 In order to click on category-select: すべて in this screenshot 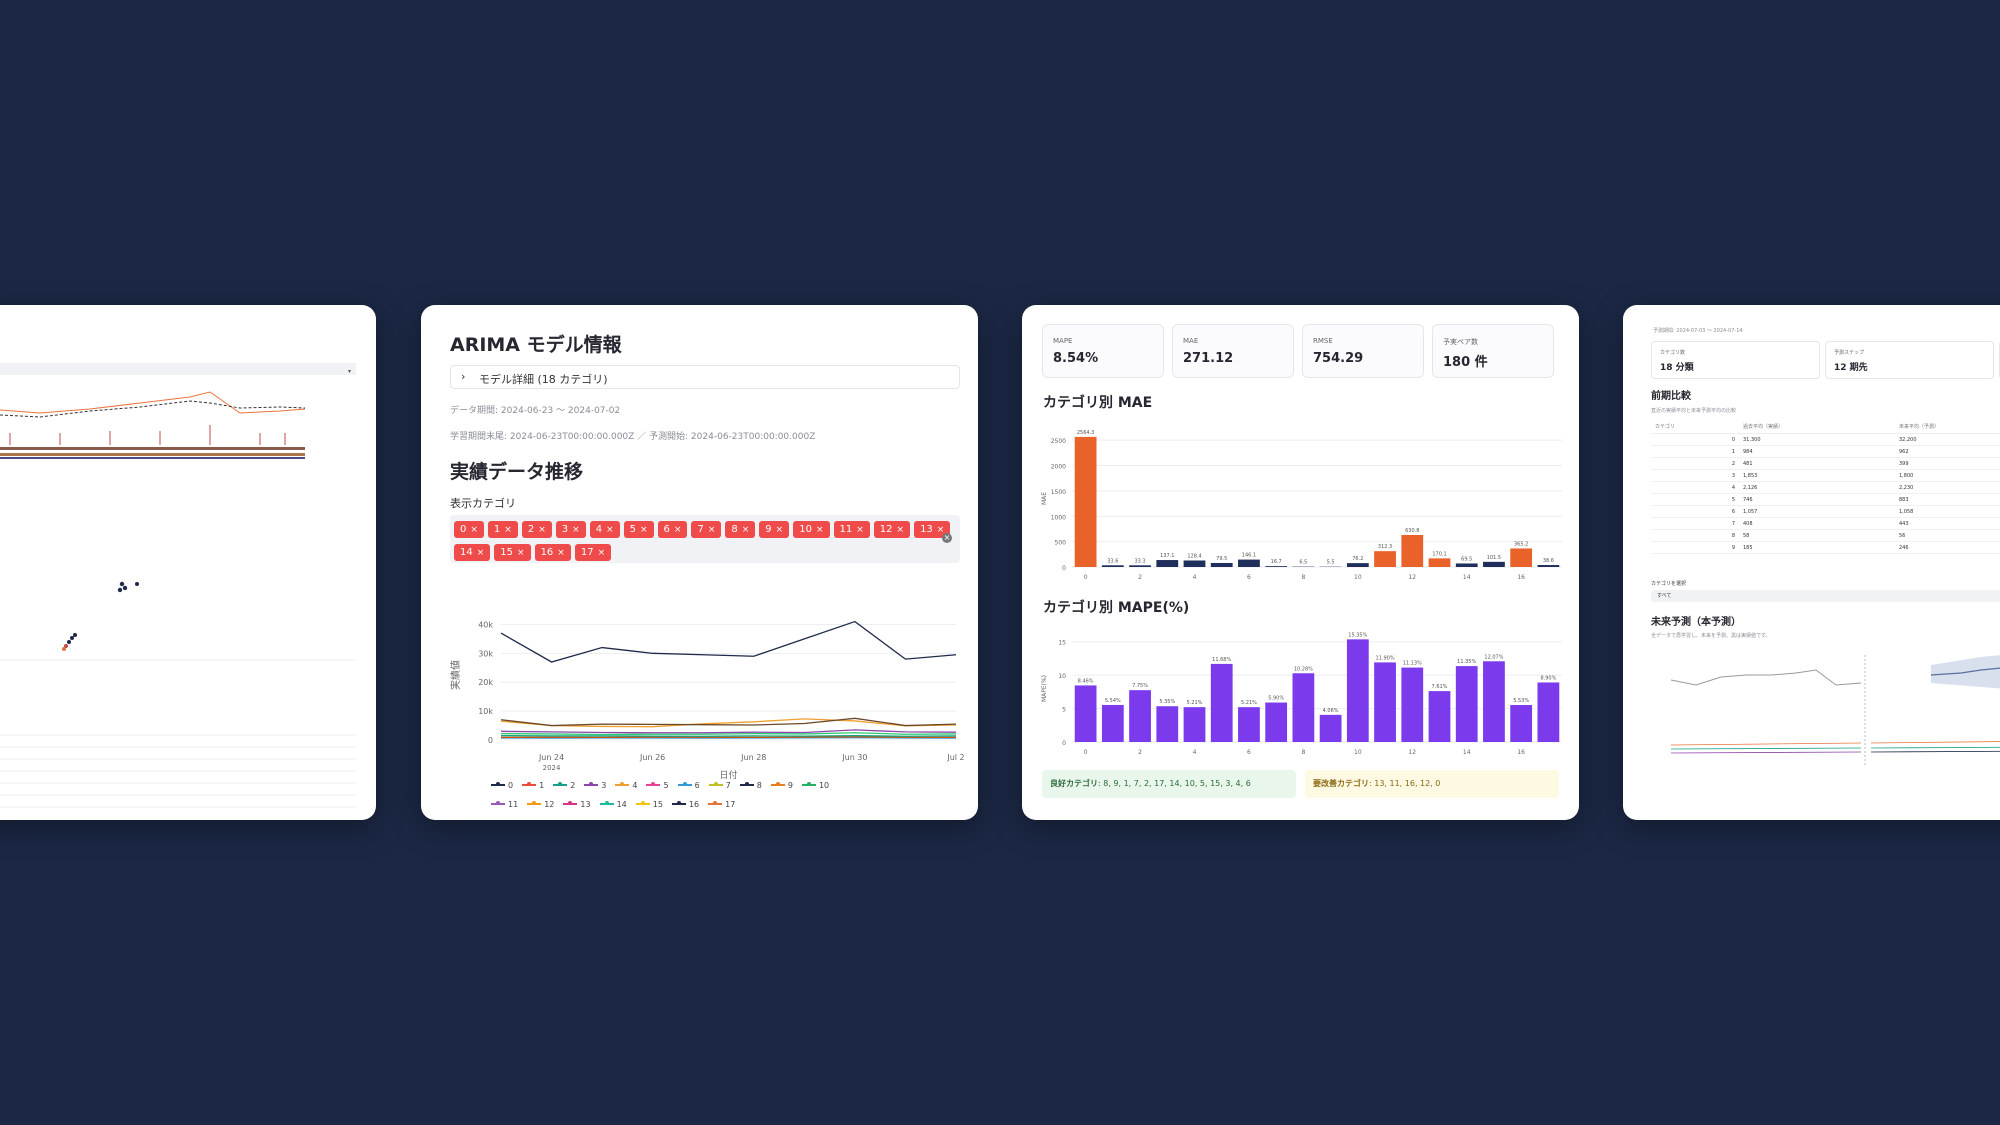, I will do `click(1825, 596)`.